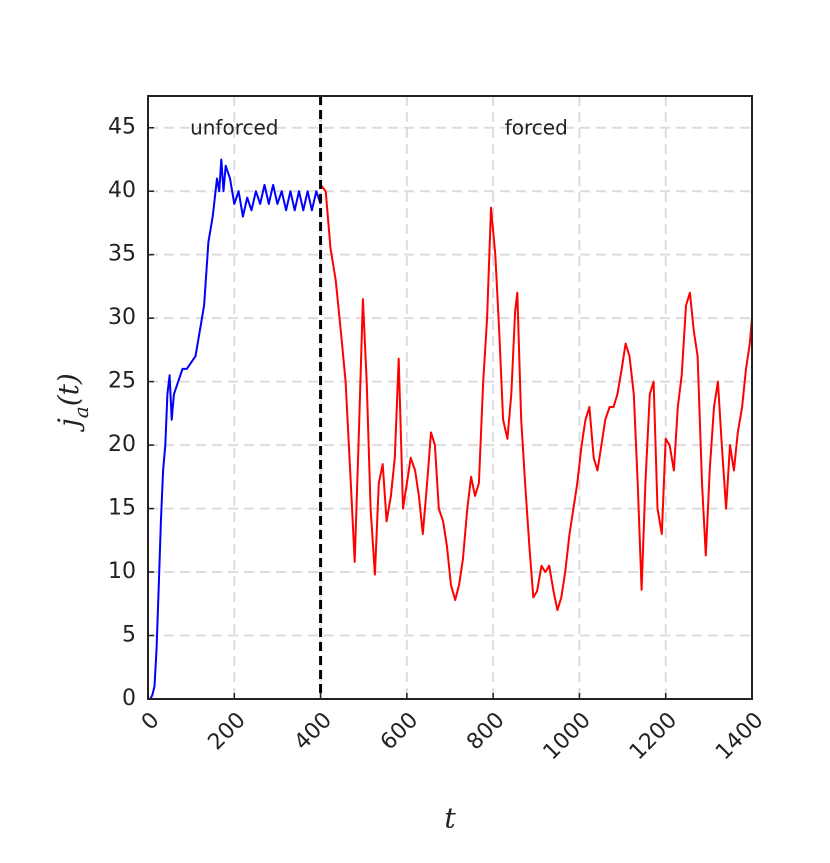 This screenshot has height=863, width=830. I want to click on y-tick-label: 45, so click(122, 127).